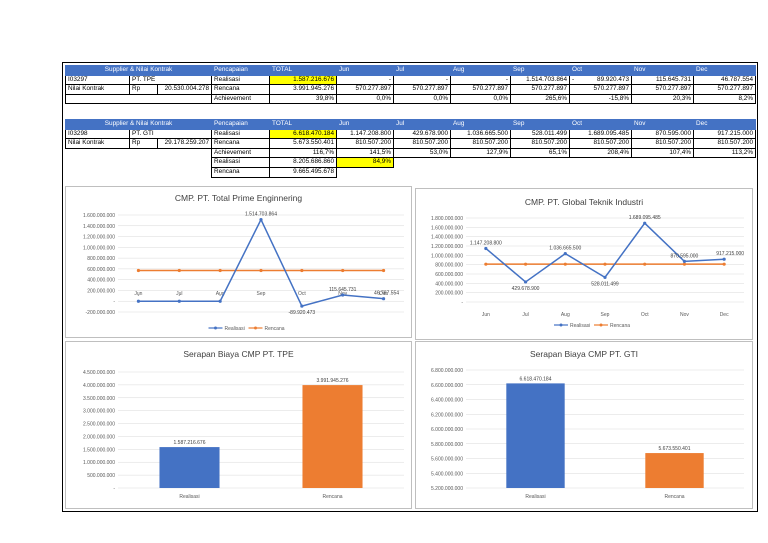  What do you see at coordinates (241, 70) in the screenshot?
I see `header-pencapaian: Pencapaian` at bounding box center [241, 70].